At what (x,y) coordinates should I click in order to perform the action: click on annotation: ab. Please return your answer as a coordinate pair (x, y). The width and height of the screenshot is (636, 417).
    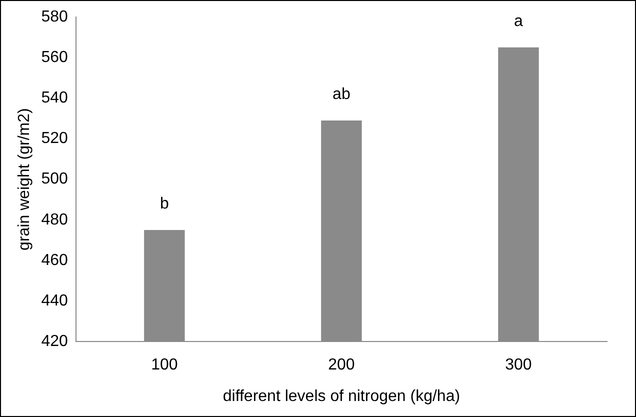
    Looking at the image, I should click on (341, 94).